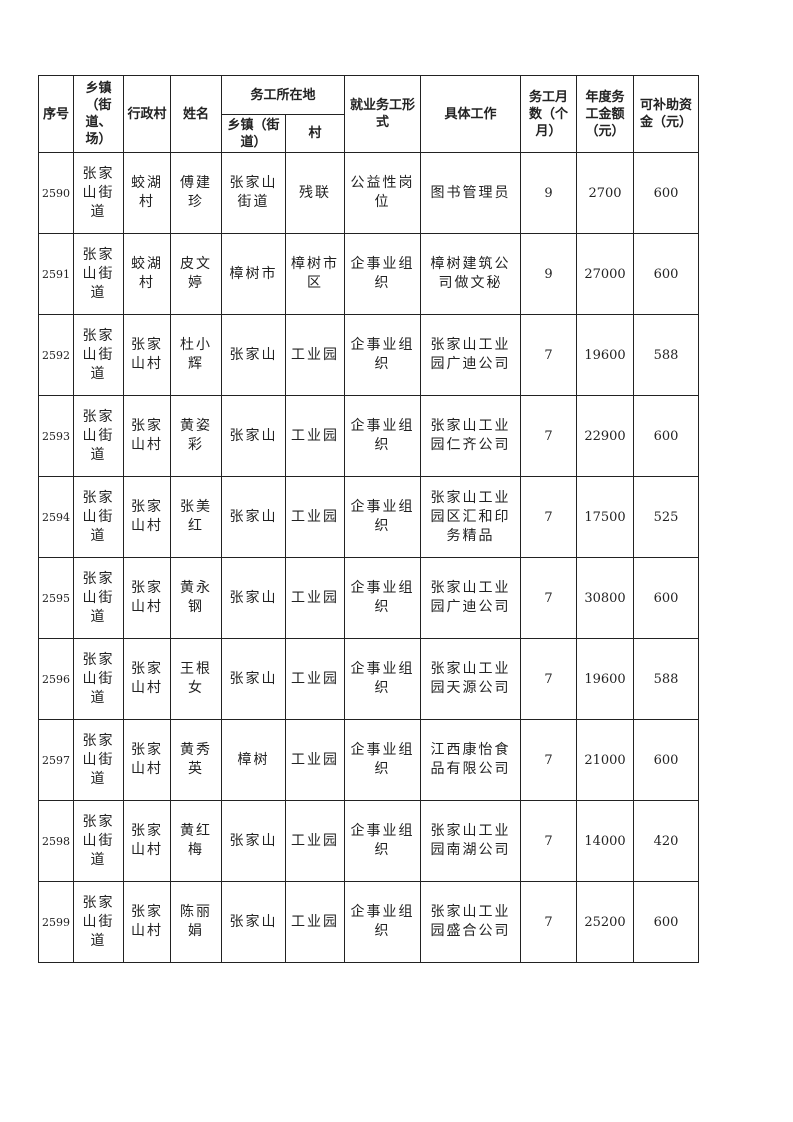 The image size is (793, 1122). Describe the element at coordinates (283, 95) in the screenshot. I see `header-work-location: 务工所在地` at that location.